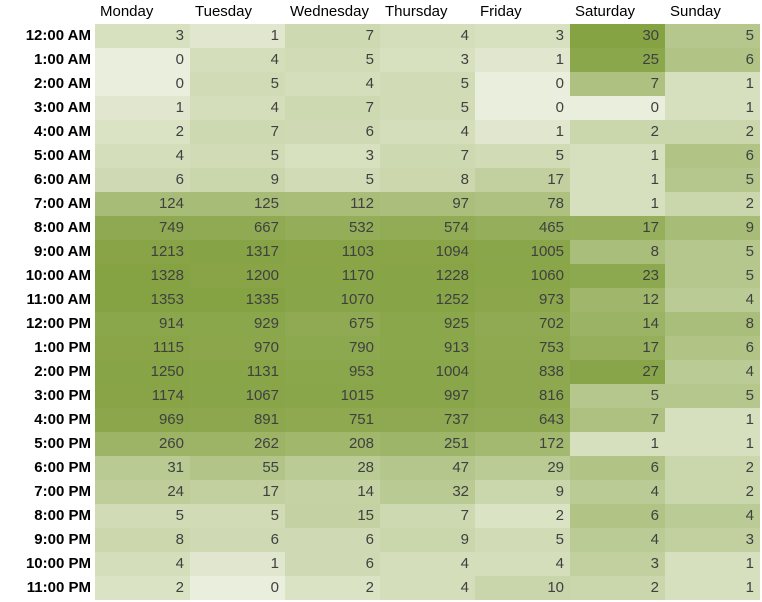 This screenshot has width=762, height=602. Describe the element at coordinates (142, 348) in the screenshot. I see `heatmap-cell: 1115` at that location.